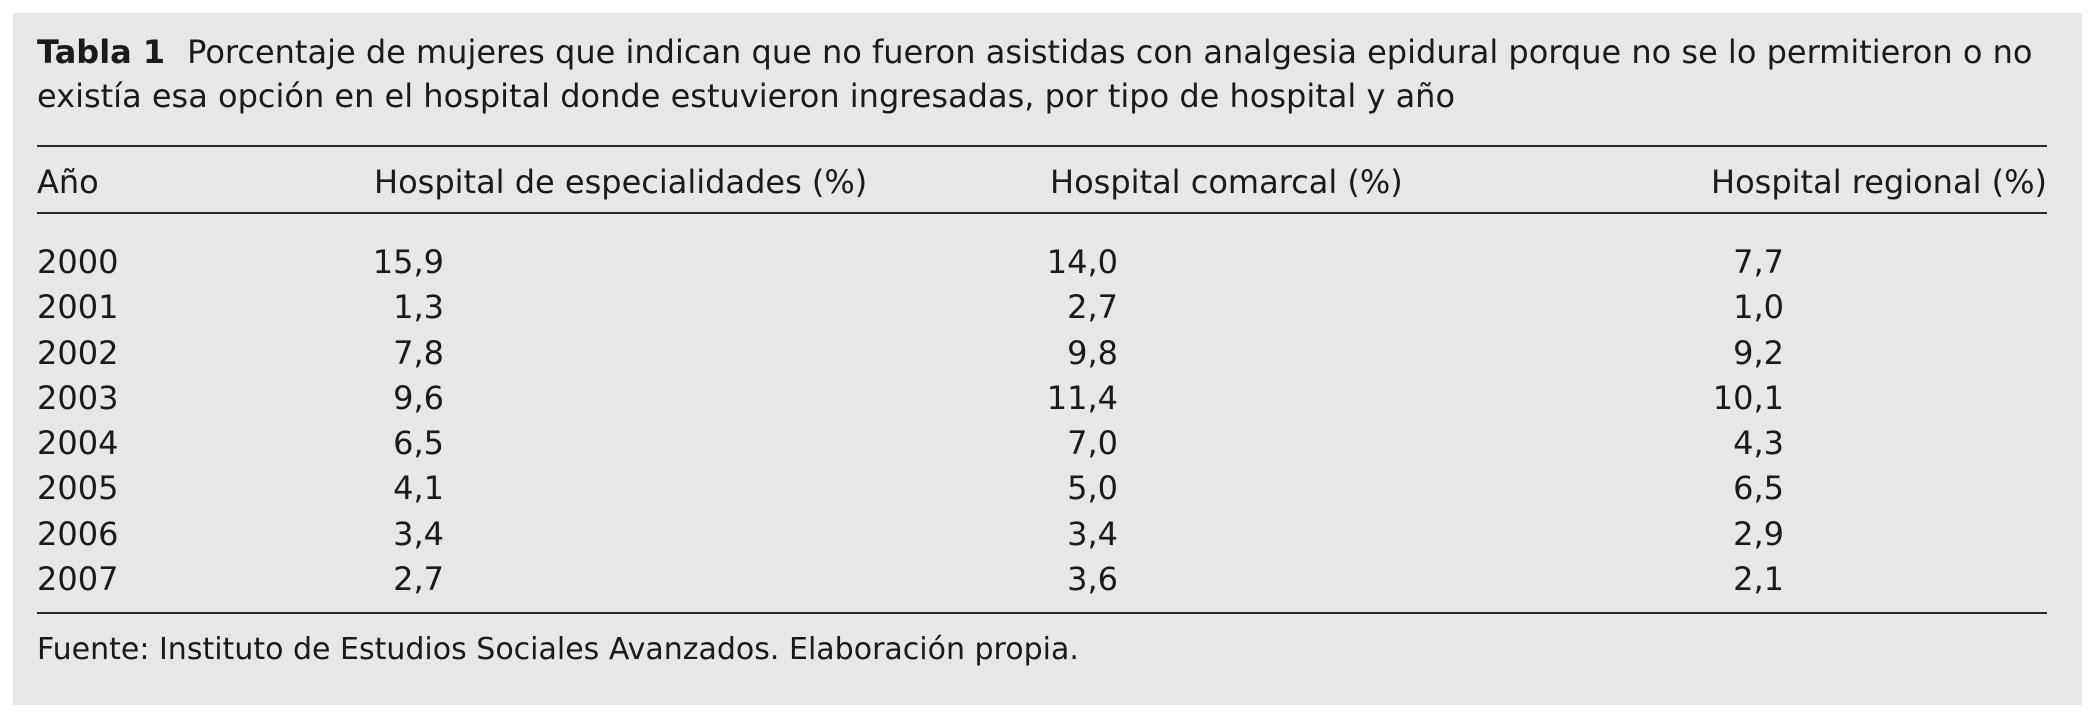 The image size is (2095, 720). Describe the element at coordinates (418, 307) in the screenshot. I see `cell-especialidades: 1,3` at that location.